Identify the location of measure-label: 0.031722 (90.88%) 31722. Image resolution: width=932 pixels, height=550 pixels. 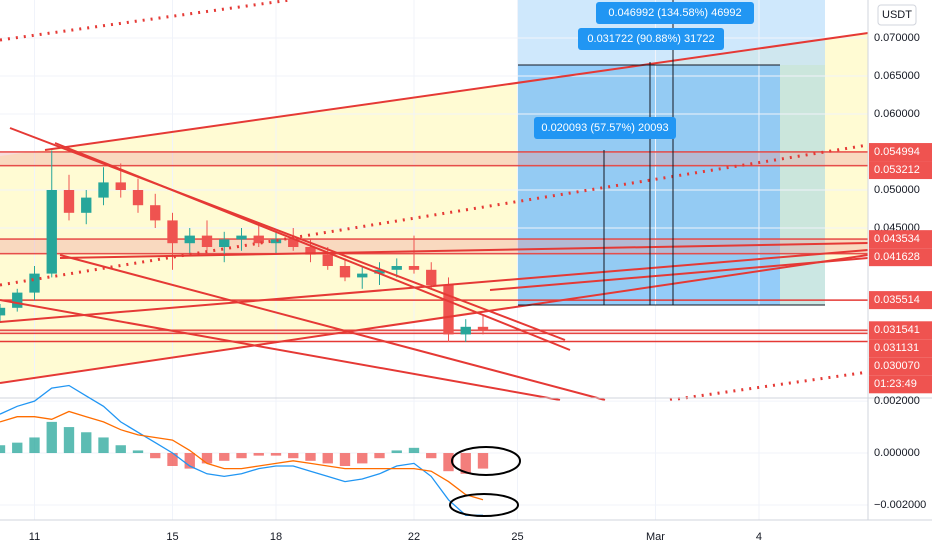
(650, 39).